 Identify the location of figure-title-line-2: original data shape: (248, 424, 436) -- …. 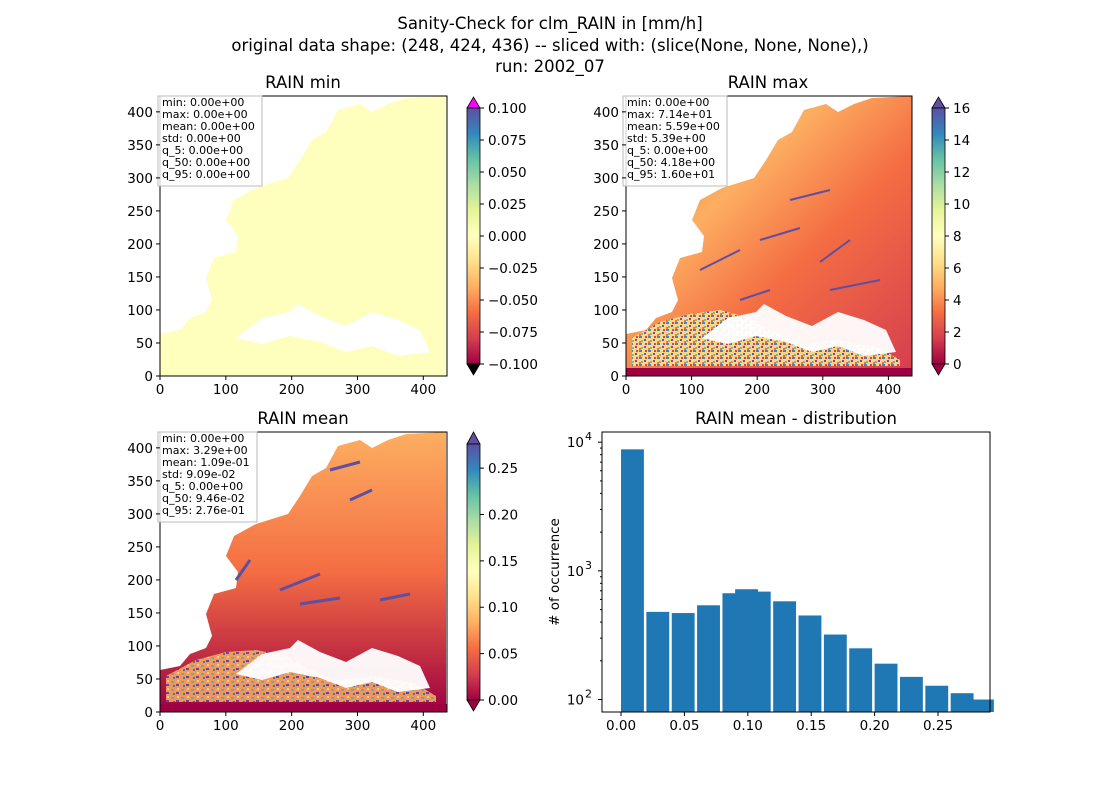
(549, 45).